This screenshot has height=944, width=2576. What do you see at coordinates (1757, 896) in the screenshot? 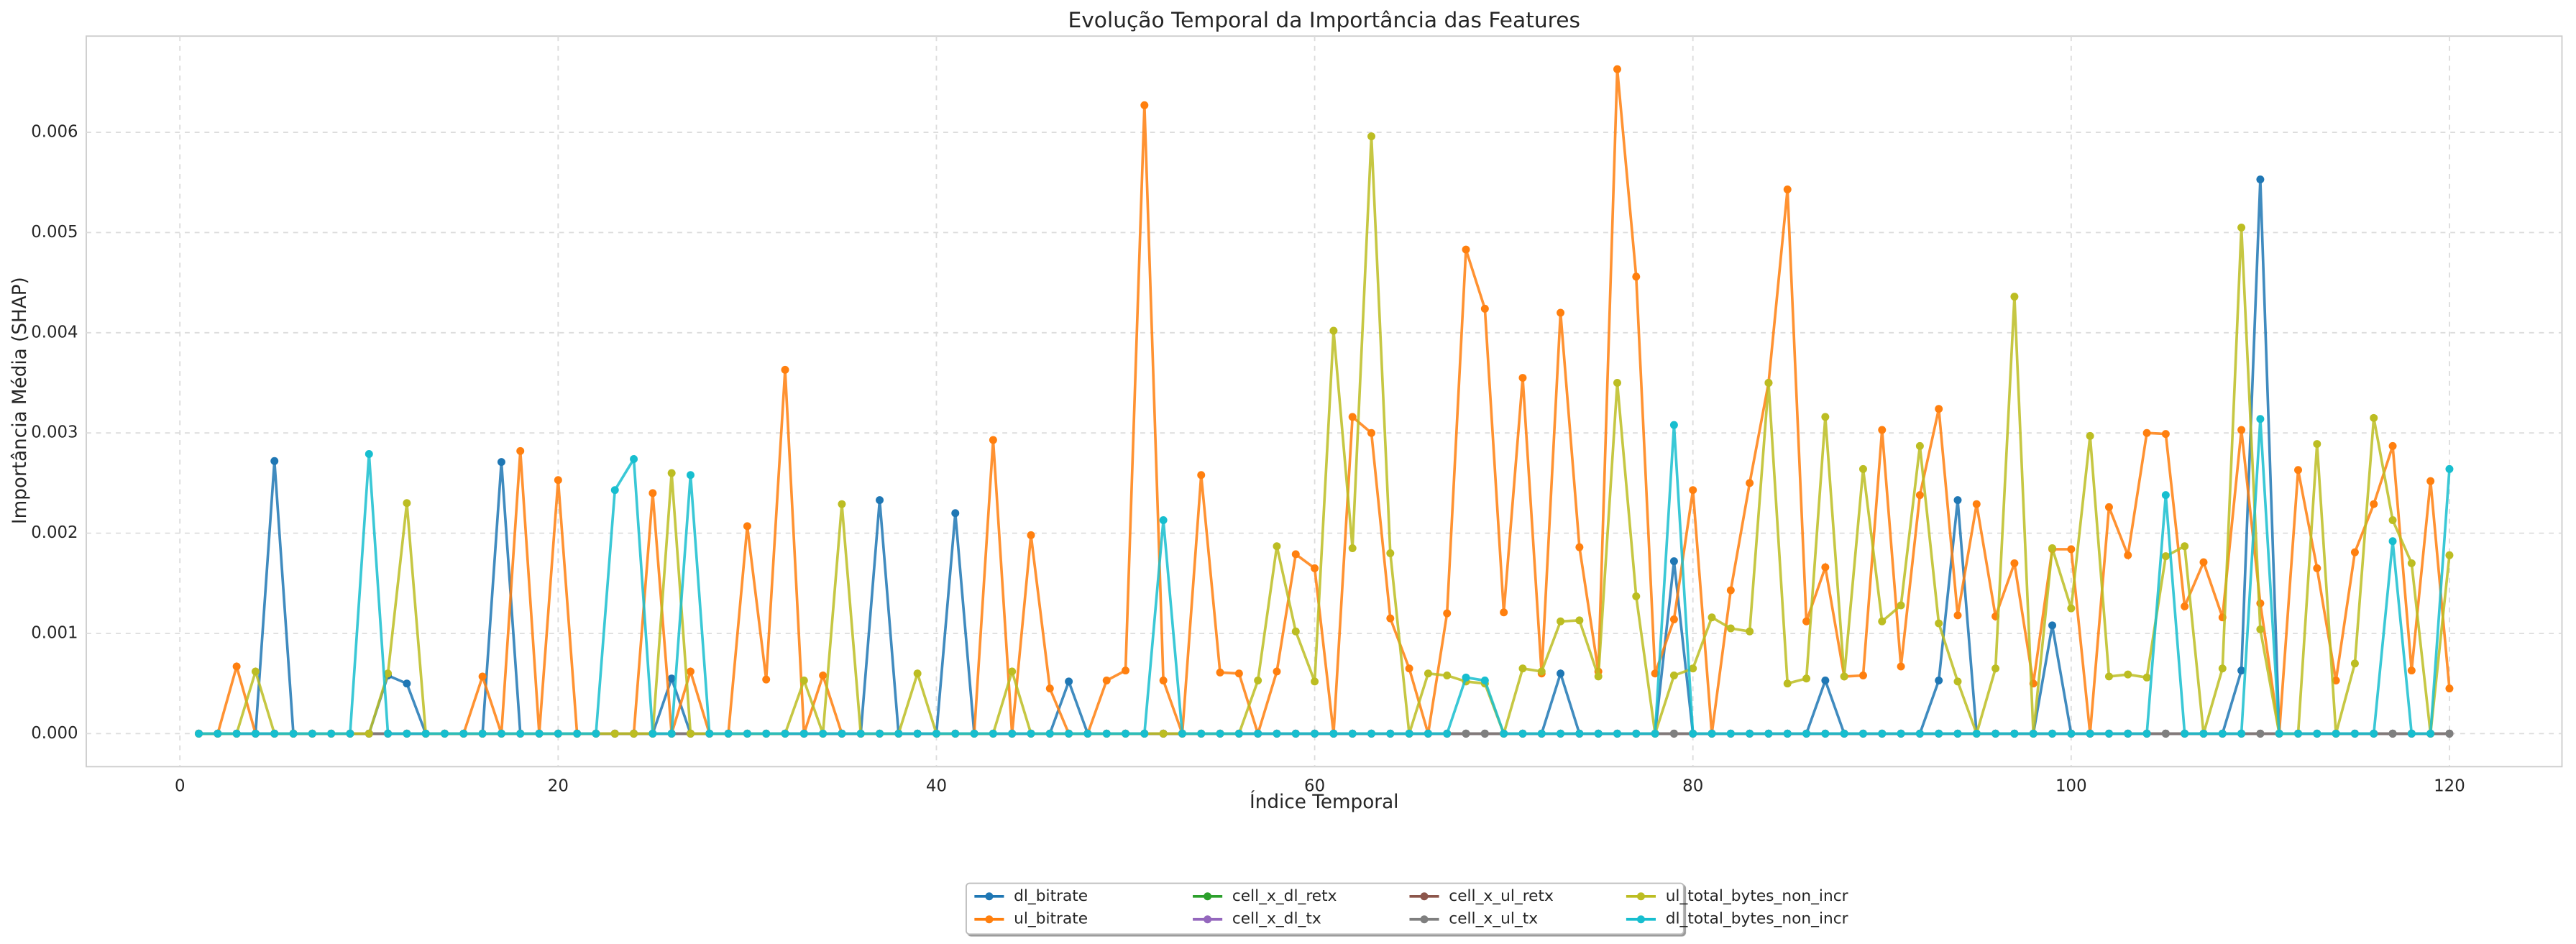
I see `legend-label: ul_total_bytes_non_incr` at bounding box center [1757, 896].